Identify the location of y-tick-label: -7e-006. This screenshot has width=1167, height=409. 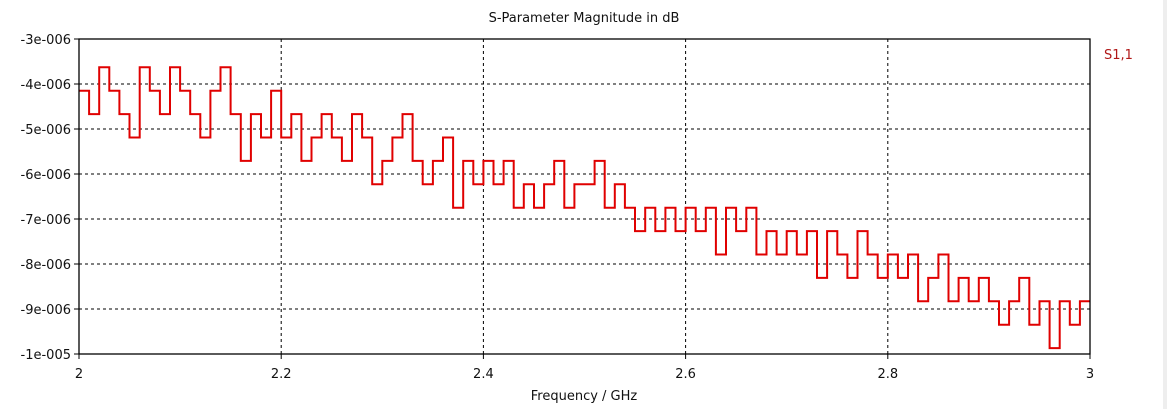
(46, 220).